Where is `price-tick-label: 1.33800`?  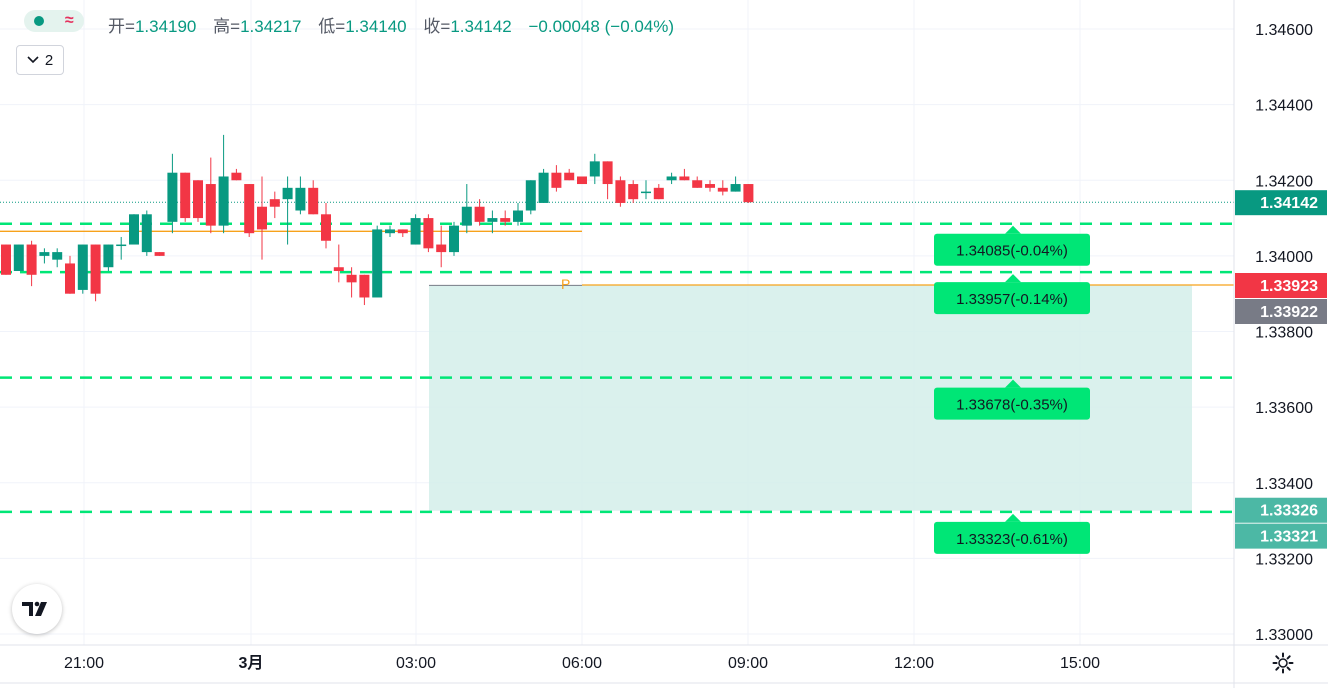
price-tick-label: 1.33800 is located at coordinates (1284, 333).